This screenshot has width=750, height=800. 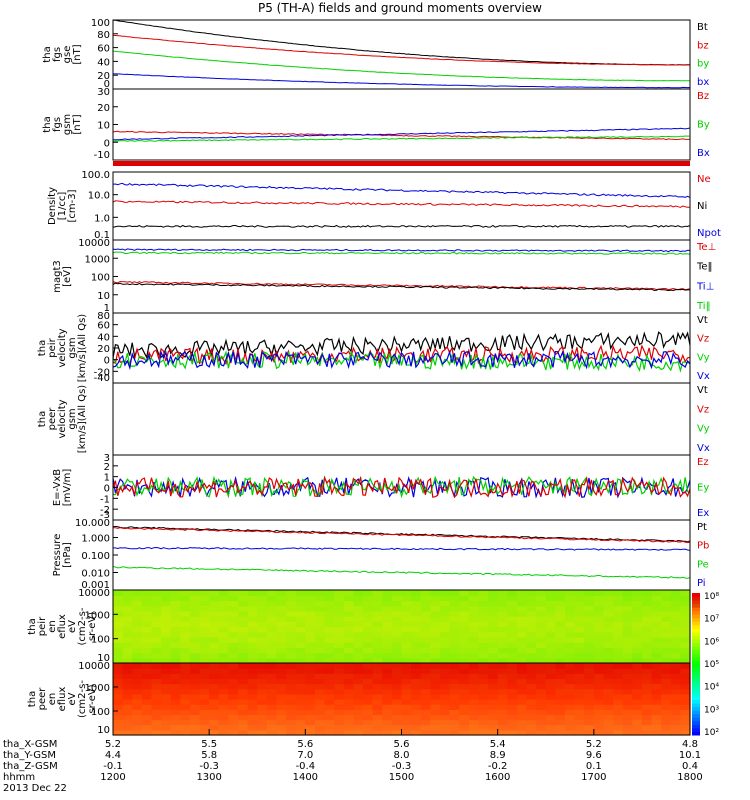 What do you see at coordinates (696, 658) in the screenshot?
I see `colorbar-cell` at bounding box center [696, 658].